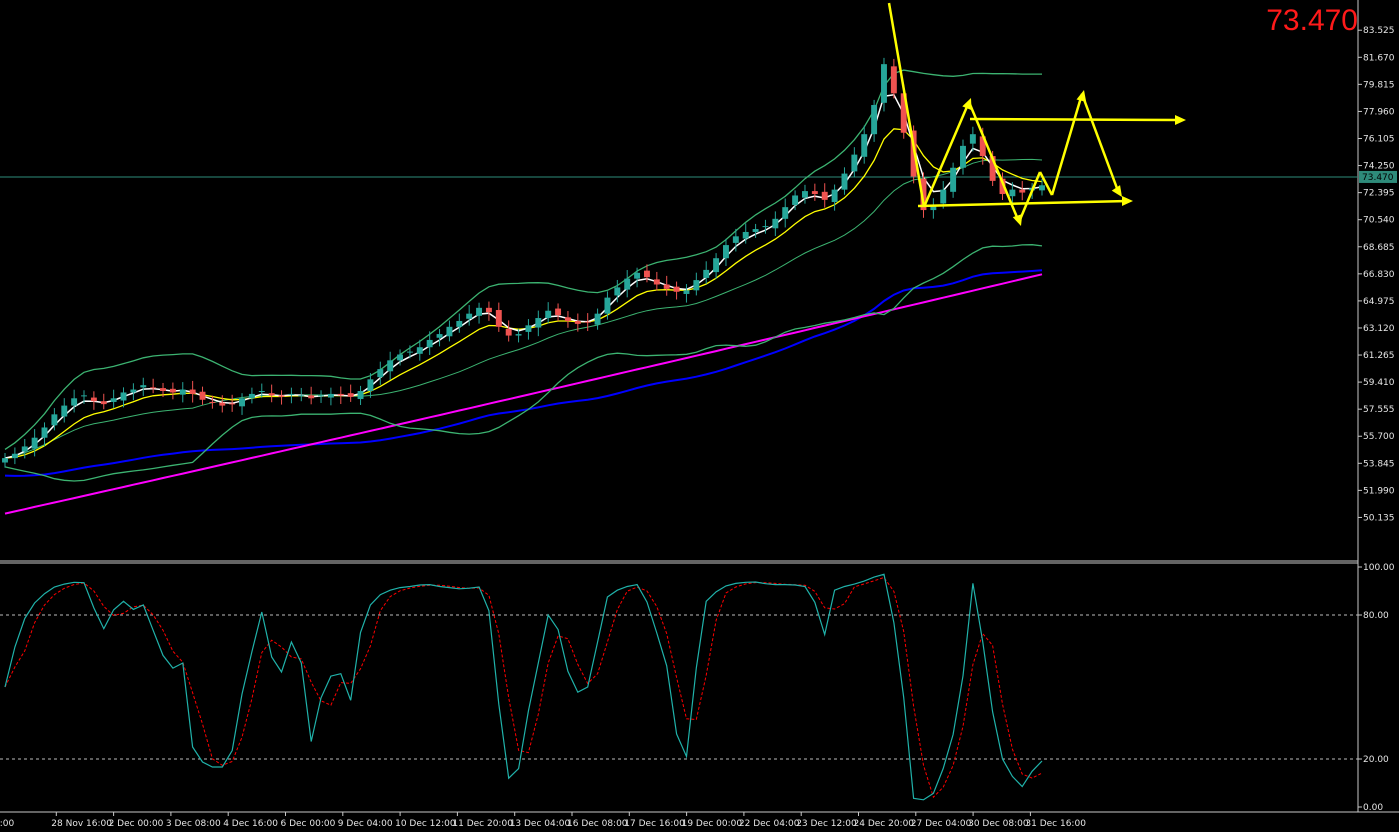 The image size is (1399, 832). Describe the element at coordinates (136, 824) in the screenshot. I see `time-tick-label: 2 Dec 00:00` at that location.